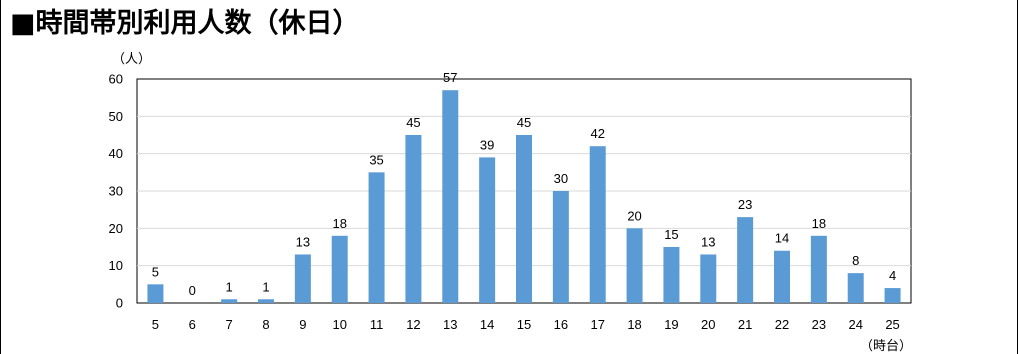  I want to click on y-tick-label: 40, so click(116, 153).